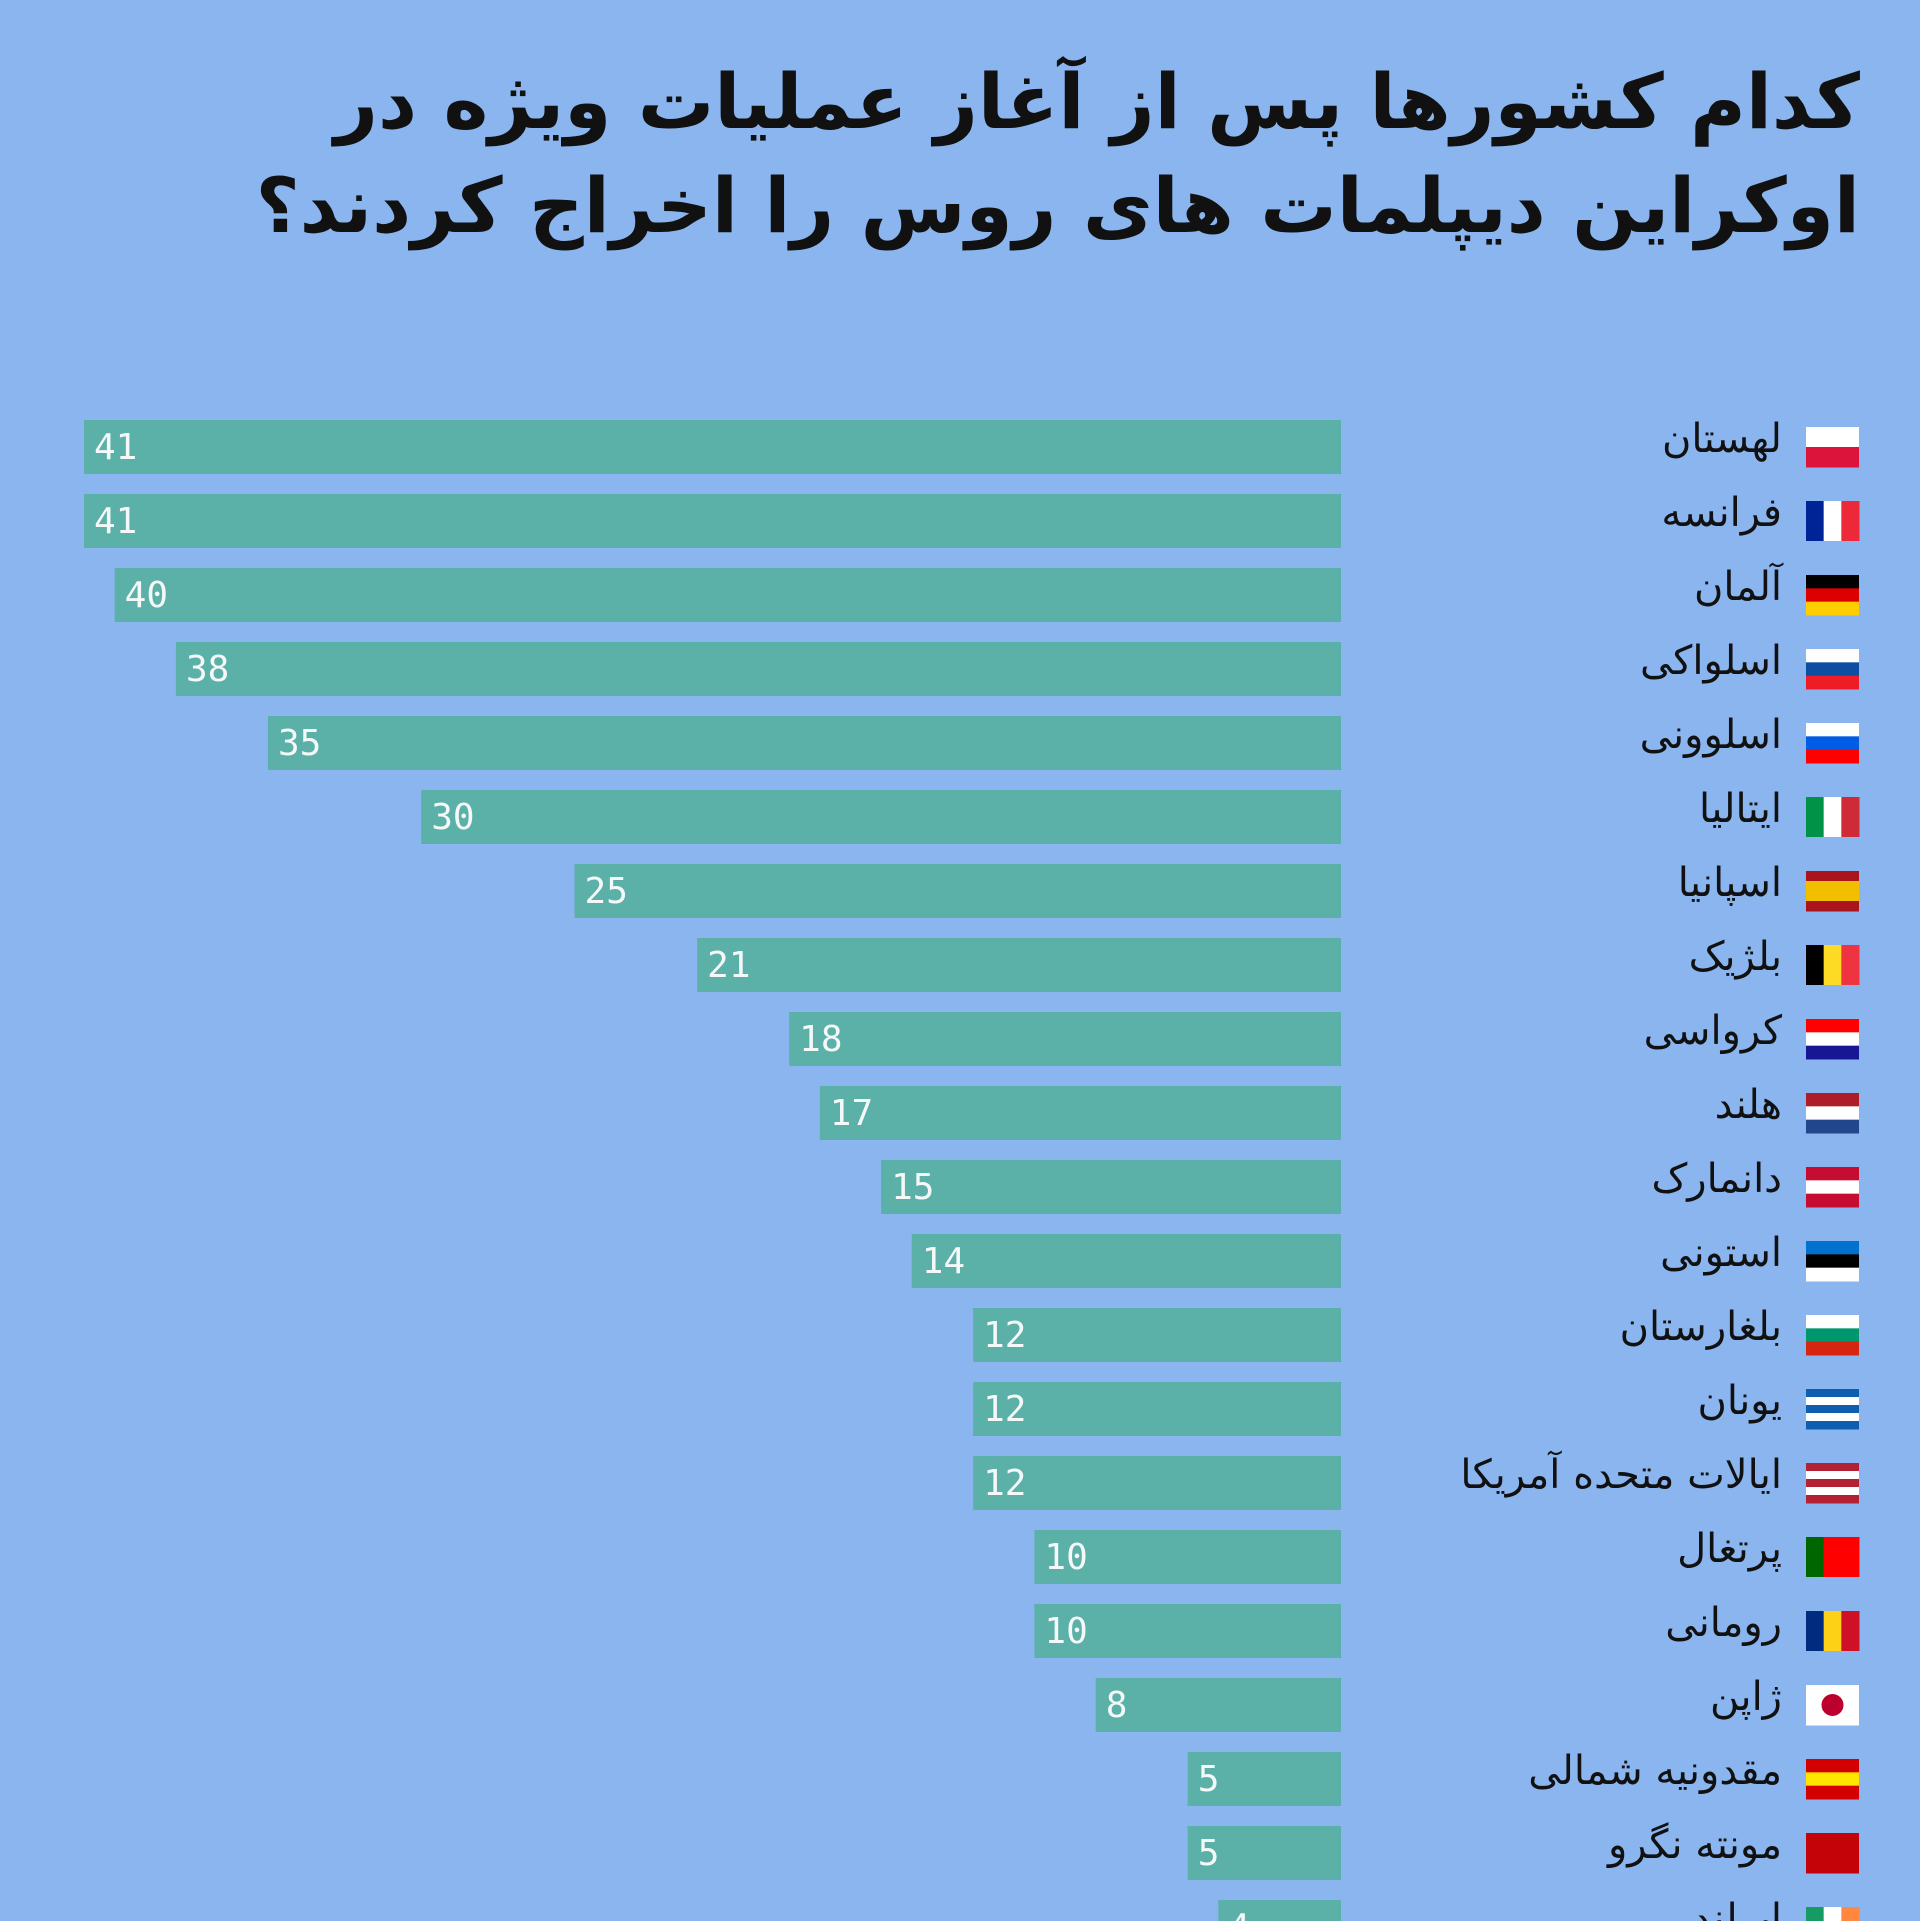 Image resolution: width=1920 pixels, height=1921 pixels. What do you see at coordinates (1740, 1401) in the screenshot?
I see `category-label: یونان` at bounding box center [1740, 1401].